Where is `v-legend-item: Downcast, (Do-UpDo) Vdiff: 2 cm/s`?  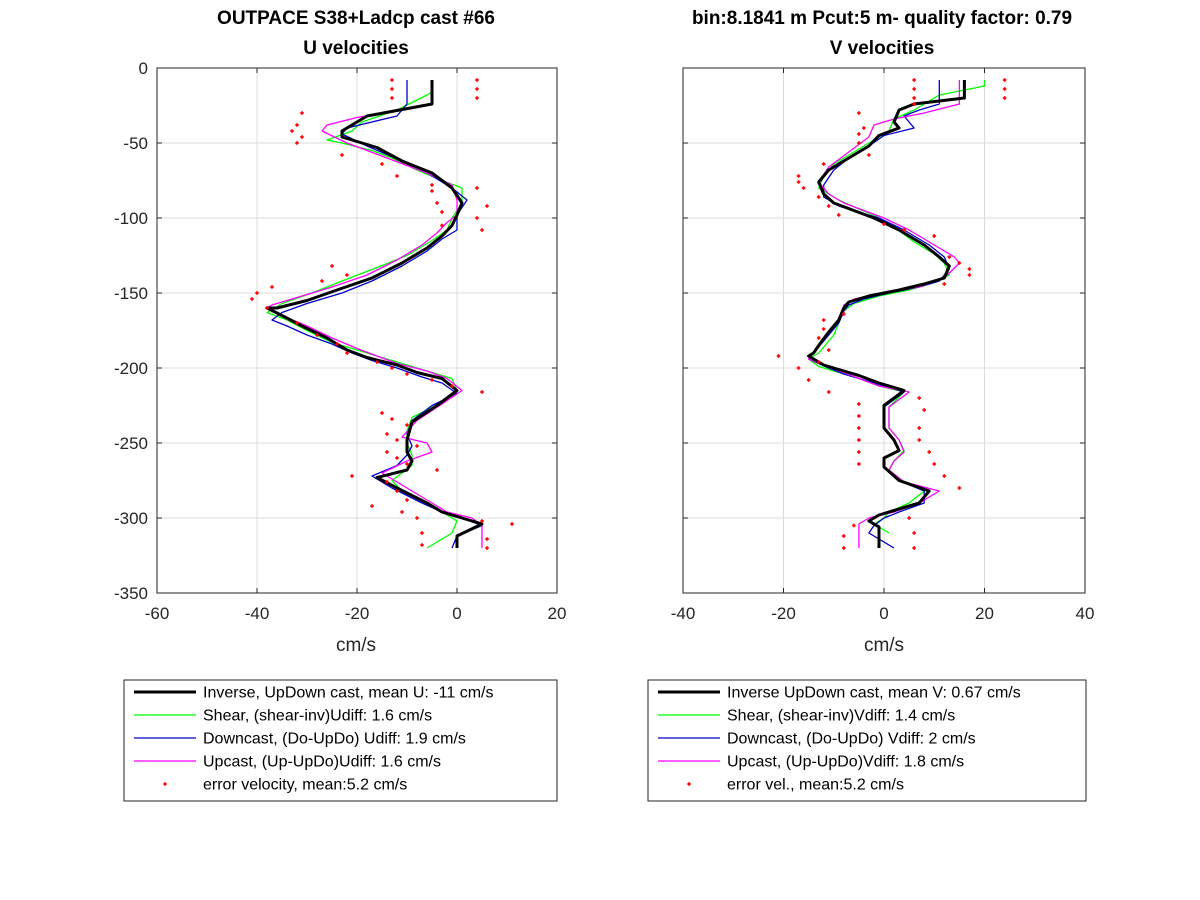
v-legend-item: Downcast, (Do-UpDo) Vdiff: 2 cm/s is located at coordinates (817, 739).